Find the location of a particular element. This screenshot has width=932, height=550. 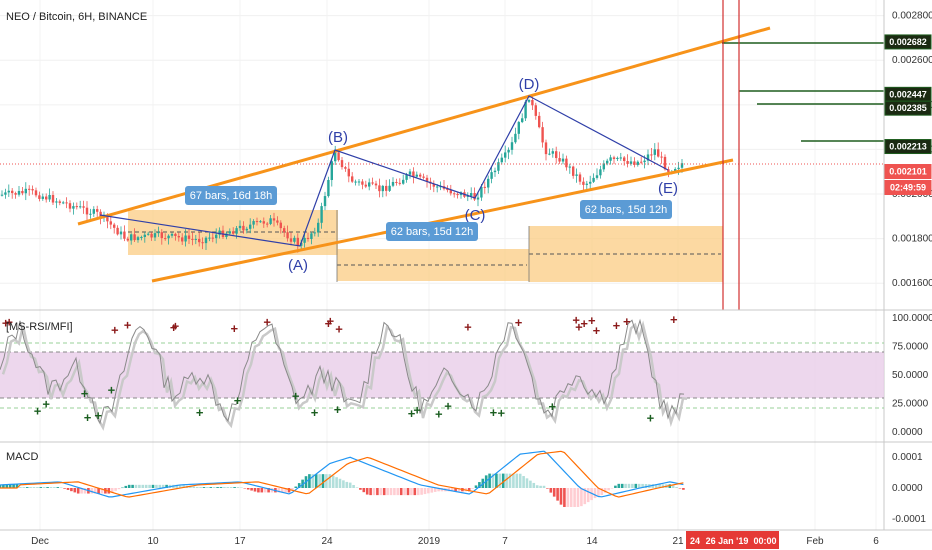

chart-title: NEO / Bitcoin, 6H, BINANCE is located at coordinates (76, 17).